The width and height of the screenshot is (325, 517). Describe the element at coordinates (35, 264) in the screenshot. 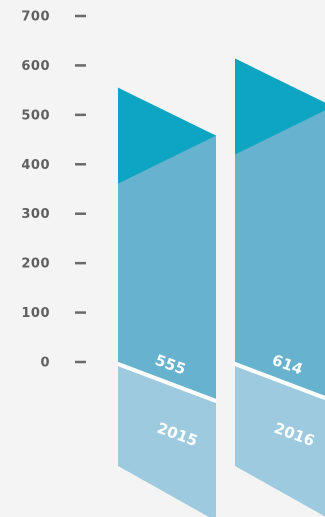

I see `y-tick-label: 200` at that location.